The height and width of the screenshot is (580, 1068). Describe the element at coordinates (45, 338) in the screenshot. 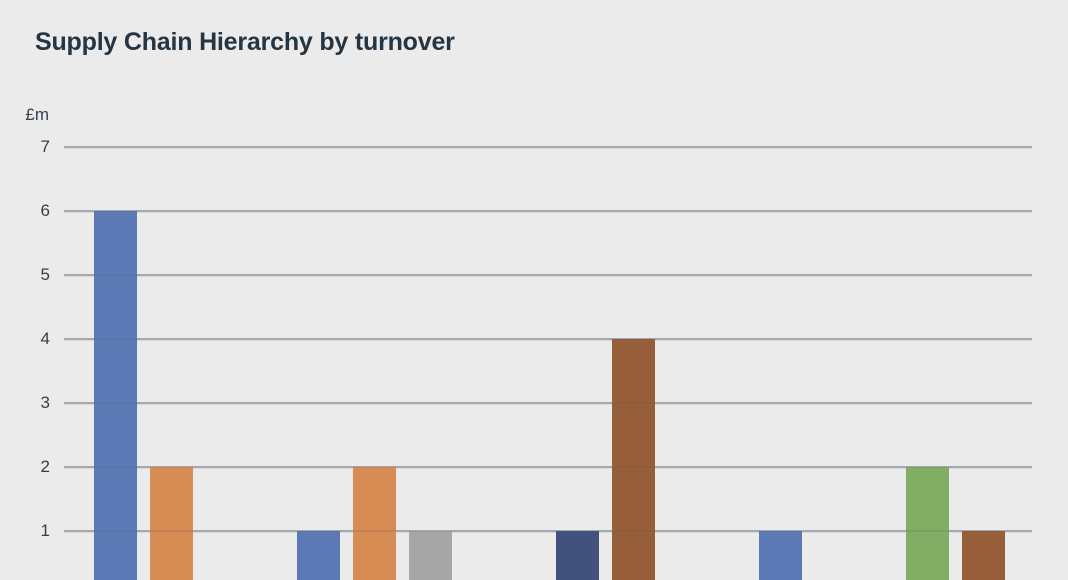

I see `y-tick-label-4: 4` at that location.